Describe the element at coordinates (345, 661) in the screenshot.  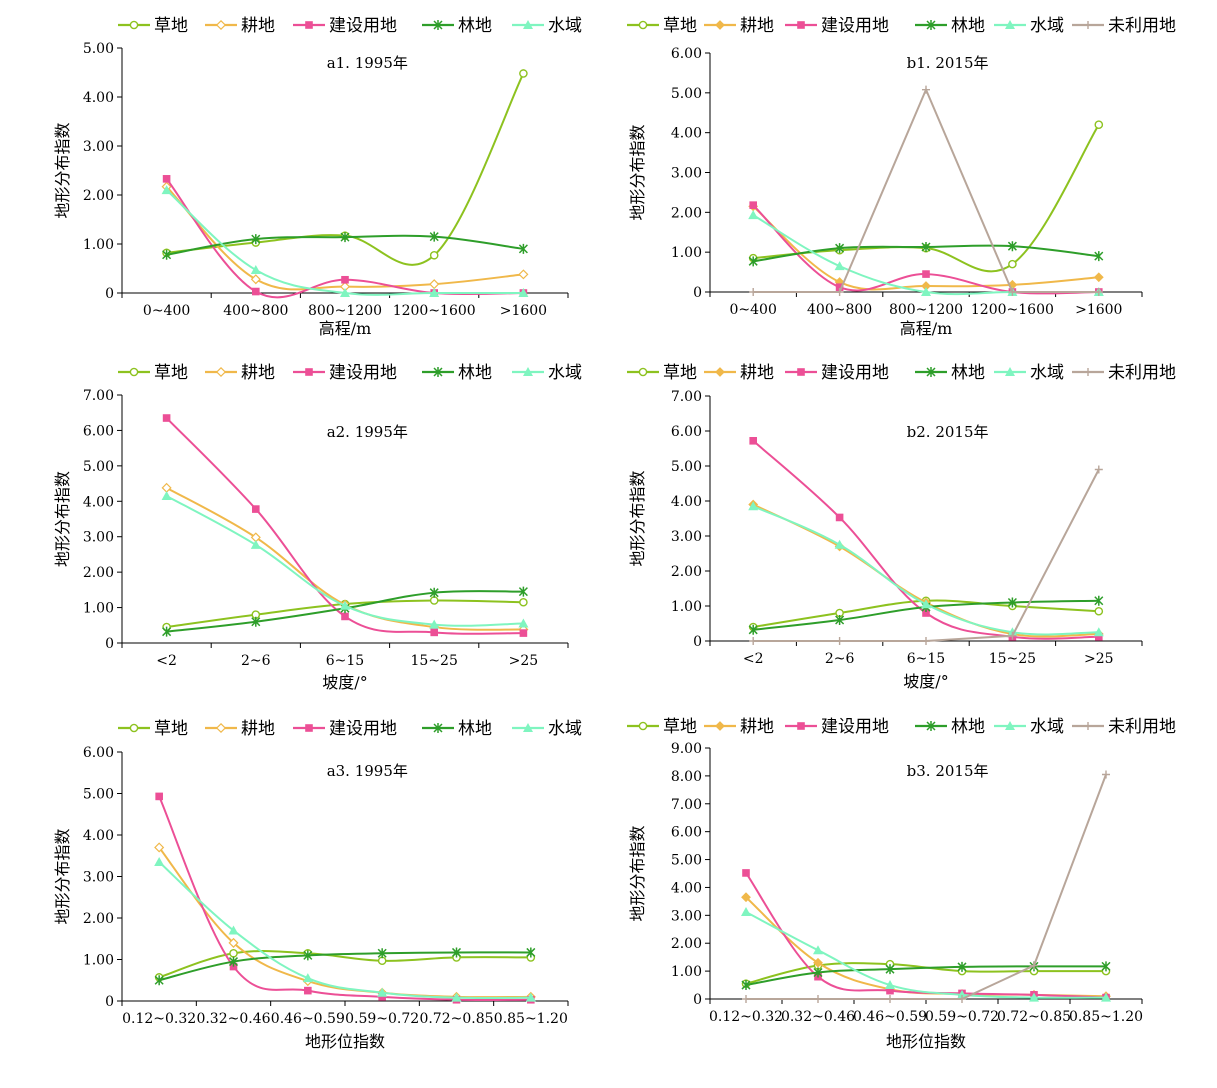
I see `x-tick-label-a2-2: 6~15` at that location.